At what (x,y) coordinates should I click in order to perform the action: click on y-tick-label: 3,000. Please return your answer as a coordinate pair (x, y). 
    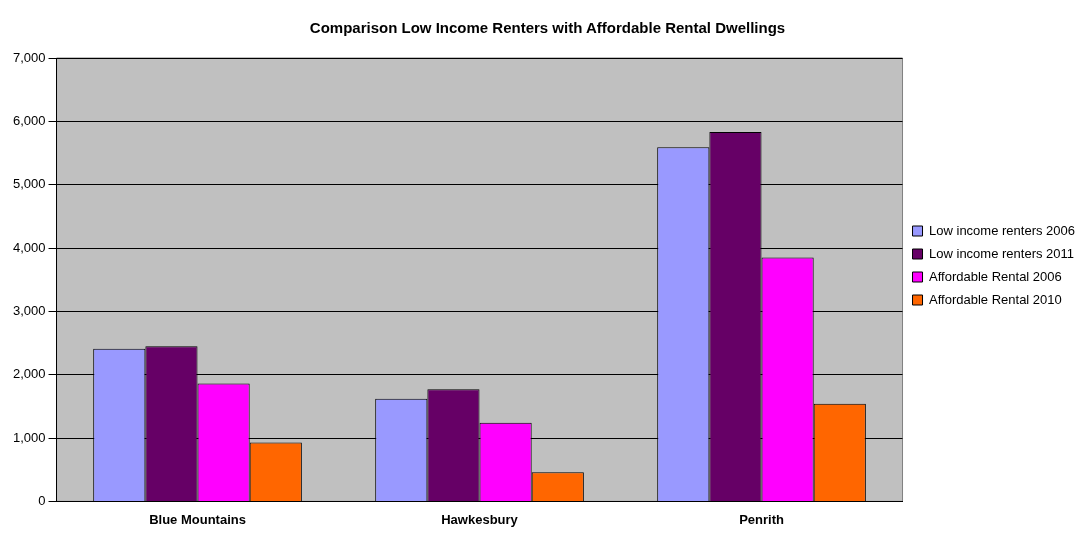
    Looking at the image, I should click on (29, 310).